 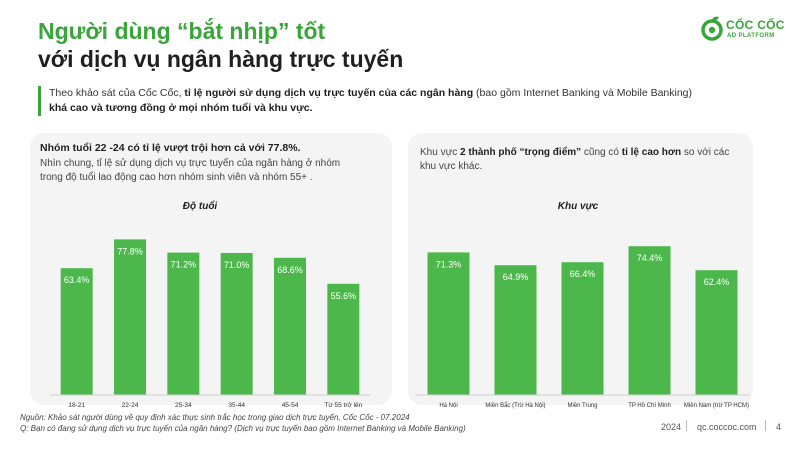 What do you see at coordinates (651, 152) in the screenshot?
I see `region-bold2: tỉ lệ cao hơn` at bounding box center [651, 152].